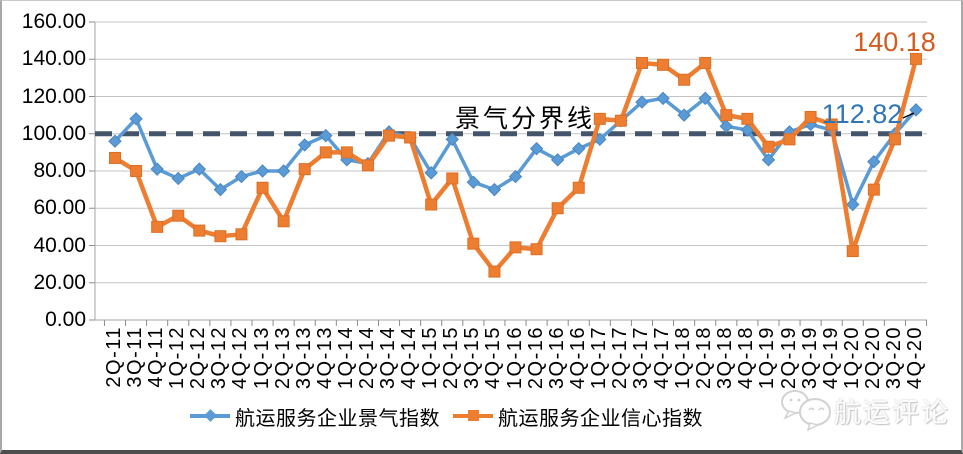 This screenshot has width=963, height=454. What do you see at coordinates (908, 115) in the screenshot?
I see `annotation-leader-line` at bounding box center [908, 115].